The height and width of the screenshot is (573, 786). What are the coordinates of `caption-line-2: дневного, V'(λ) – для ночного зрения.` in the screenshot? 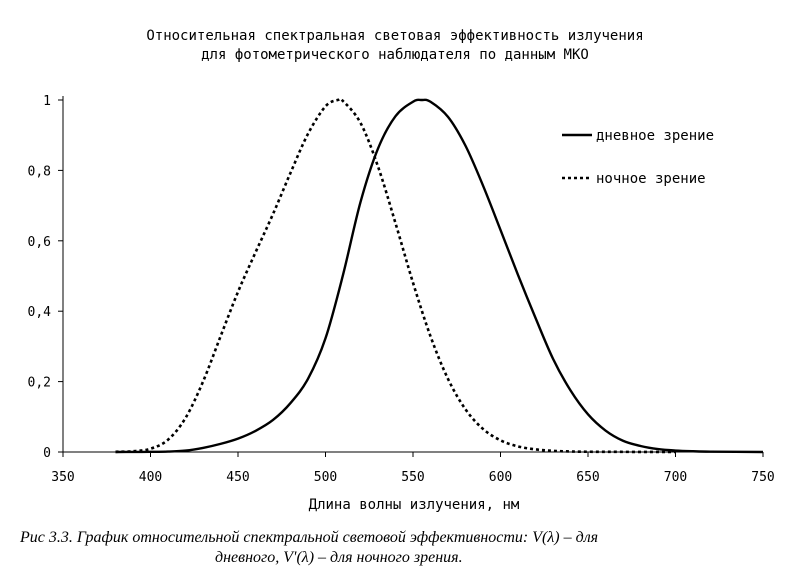 It's located at (339, 557).